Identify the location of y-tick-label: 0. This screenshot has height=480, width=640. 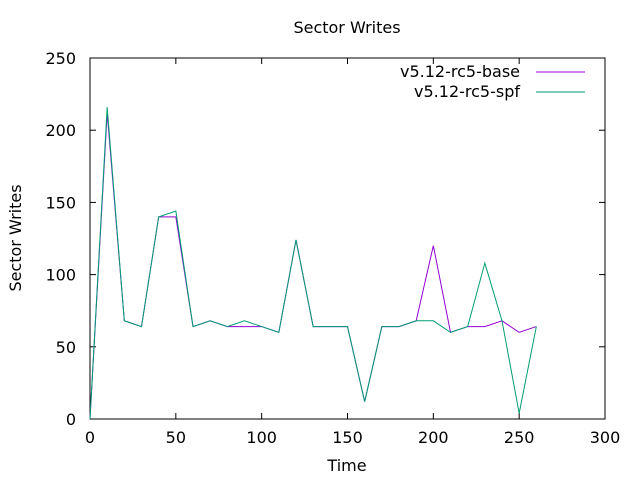
(71, 419).